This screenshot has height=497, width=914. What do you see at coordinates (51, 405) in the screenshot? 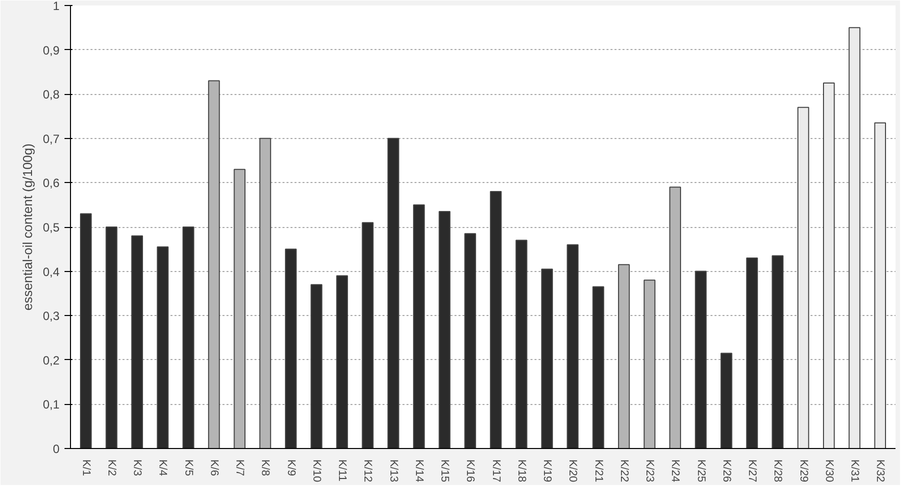
I see `y-tick-label: 0,1` at bounding box center [51, 405].